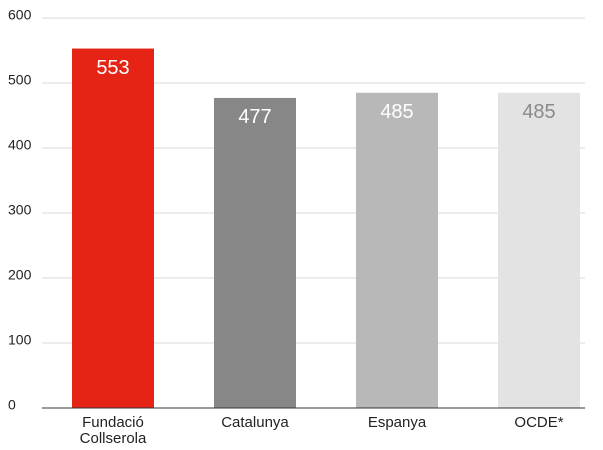  I want to click on y-tick-label: 300, so click(20, 210).